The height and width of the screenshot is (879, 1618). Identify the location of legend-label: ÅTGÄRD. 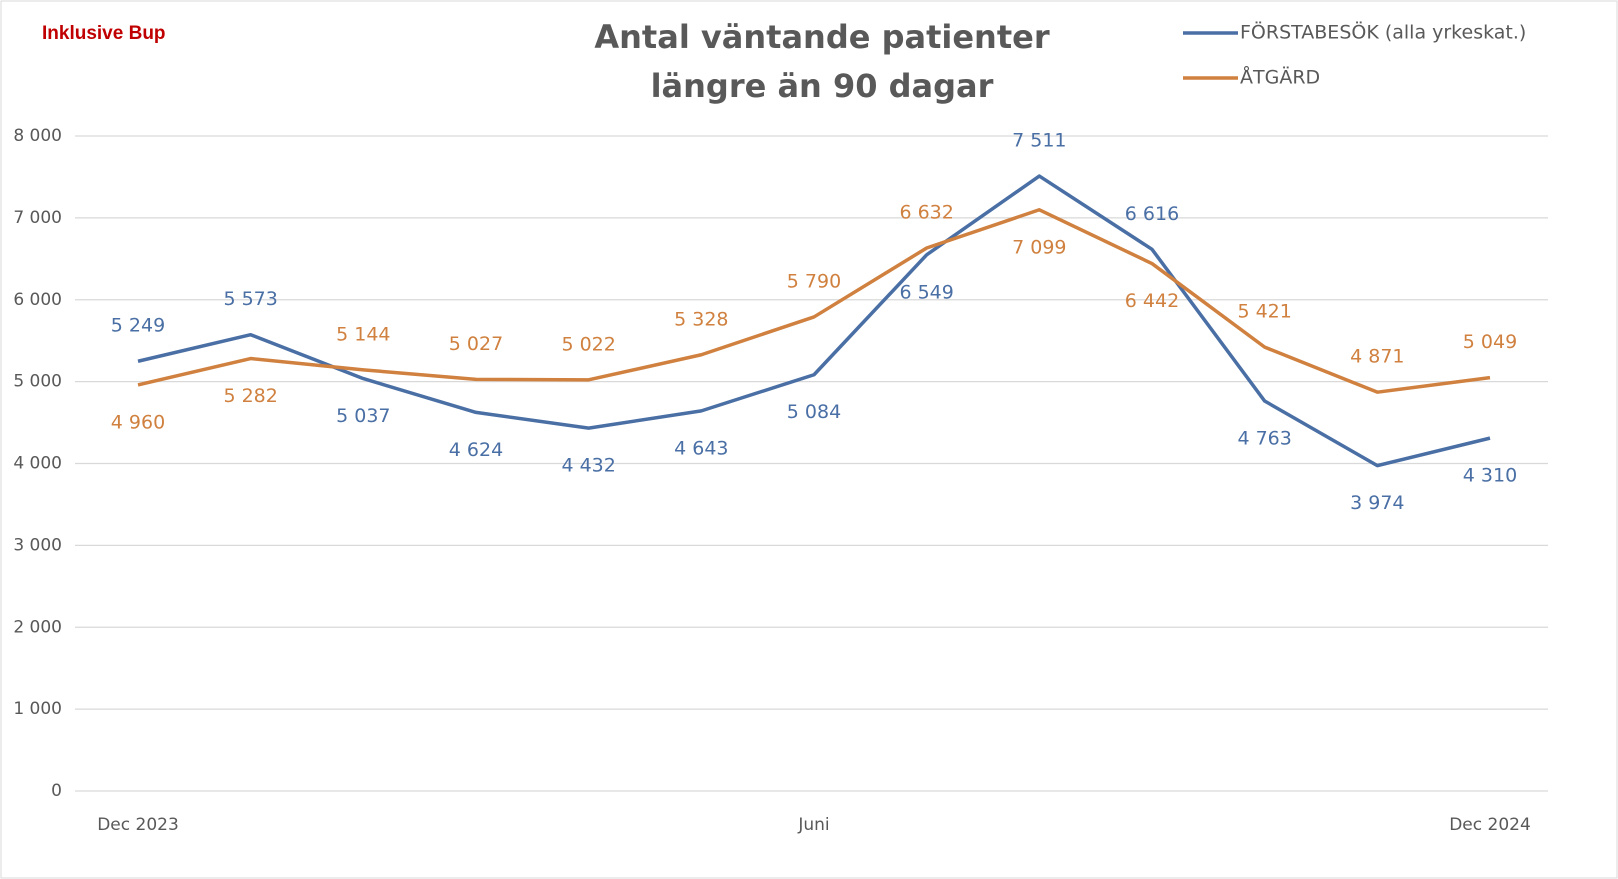
(1280, 77).